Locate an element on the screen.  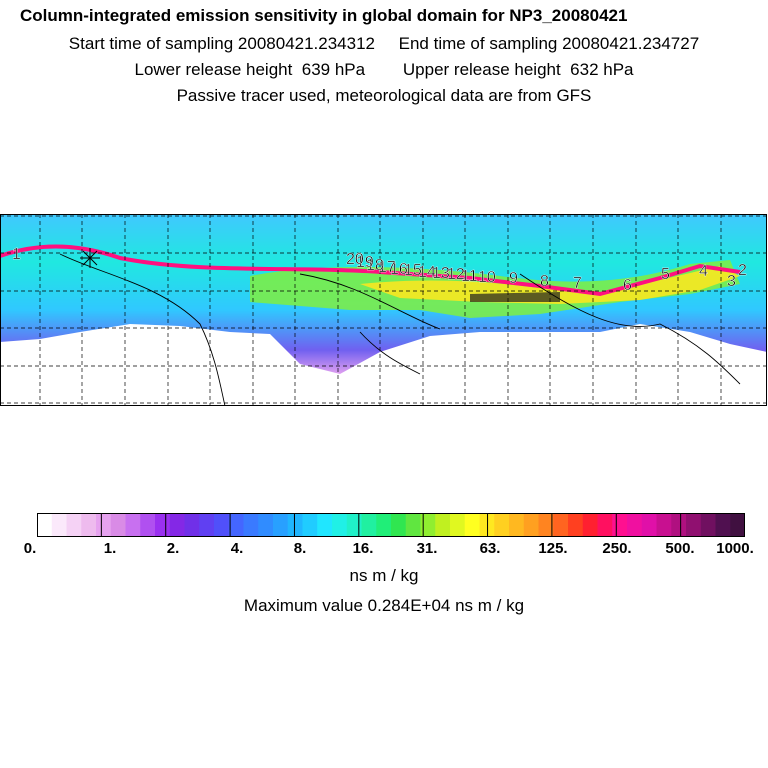
track-label: 12 is located at coordinates (456, 274).